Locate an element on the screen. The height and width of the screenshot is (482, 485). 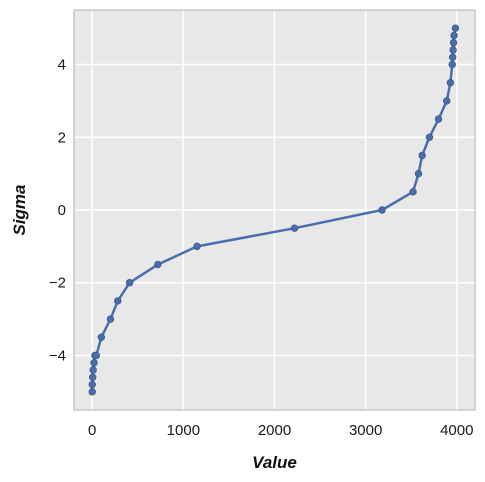
y-tick-labels: −4 −2 0 2 4 is located at coordinates (57, 211).